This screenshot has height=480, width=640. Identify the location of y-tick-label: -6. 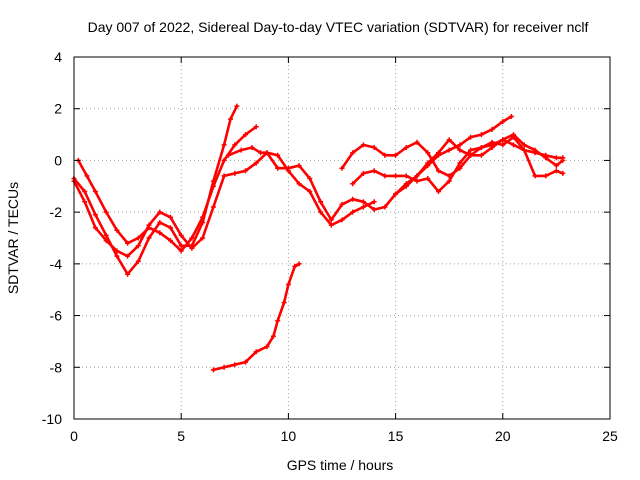
(56, 316).